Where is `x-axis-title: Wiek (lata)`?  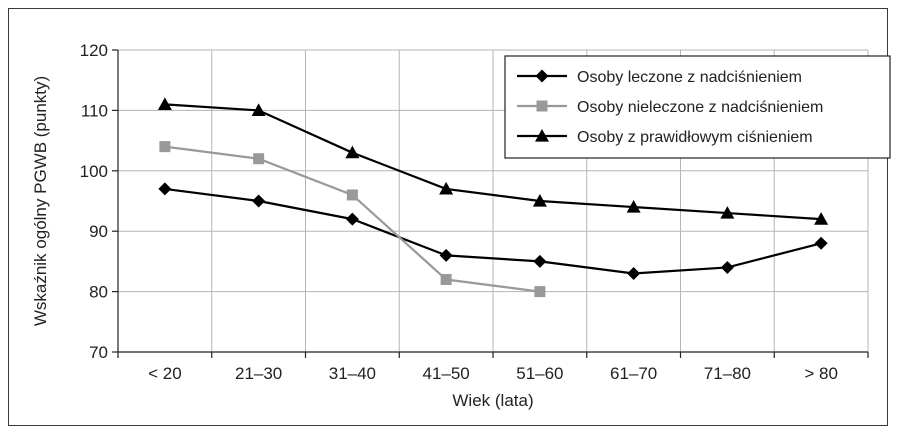
x-axis-title: Wiek (lata) is located at coordinates (492, 400).